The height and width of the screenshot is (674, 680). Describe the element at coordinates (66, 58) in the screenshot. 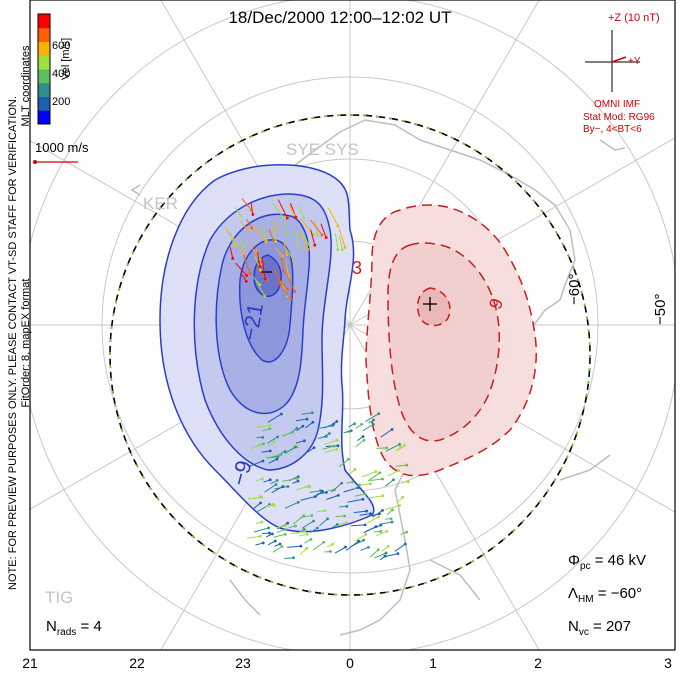

I see `velocity-scale-label: Vel [m/s]` at that location.